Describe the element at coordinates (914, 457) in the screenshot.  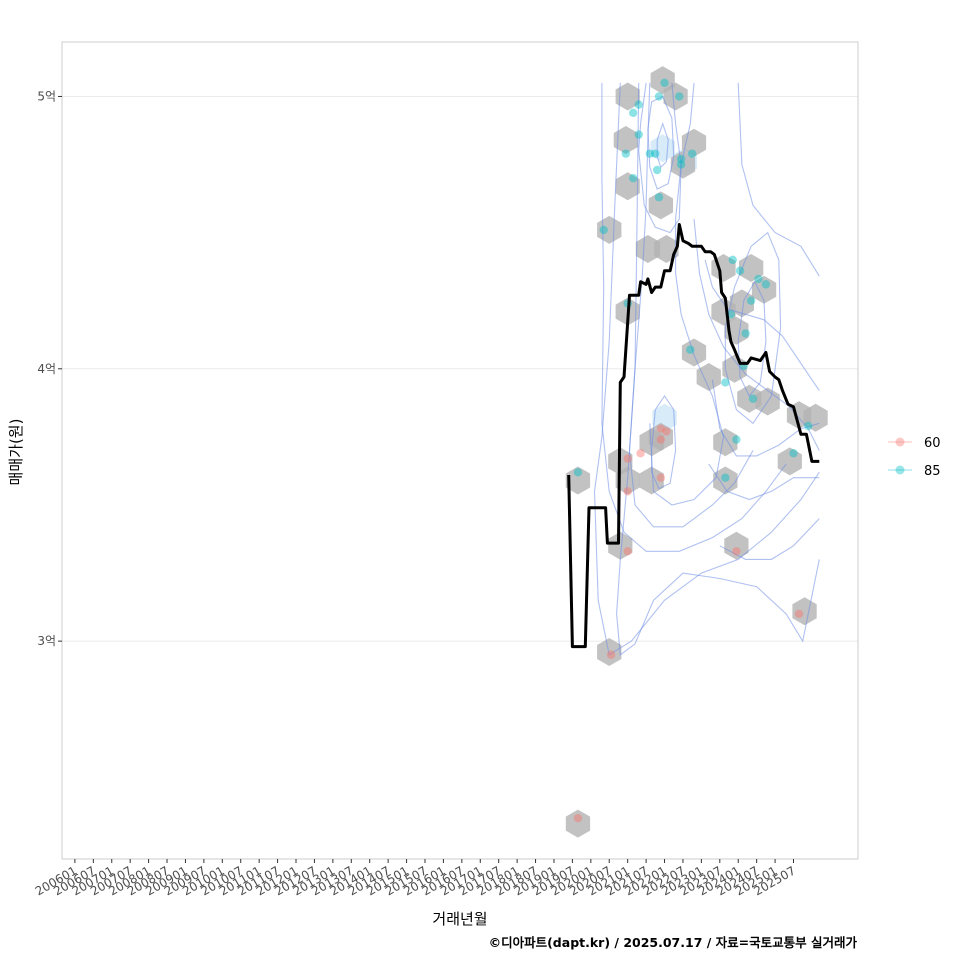
I see `legend: 60 85` at that location.